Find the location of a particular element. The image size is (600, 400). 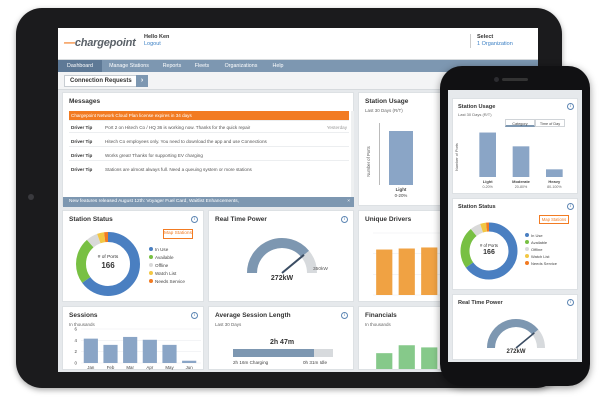

legend-available: Available is located at coordinates (161, 258).